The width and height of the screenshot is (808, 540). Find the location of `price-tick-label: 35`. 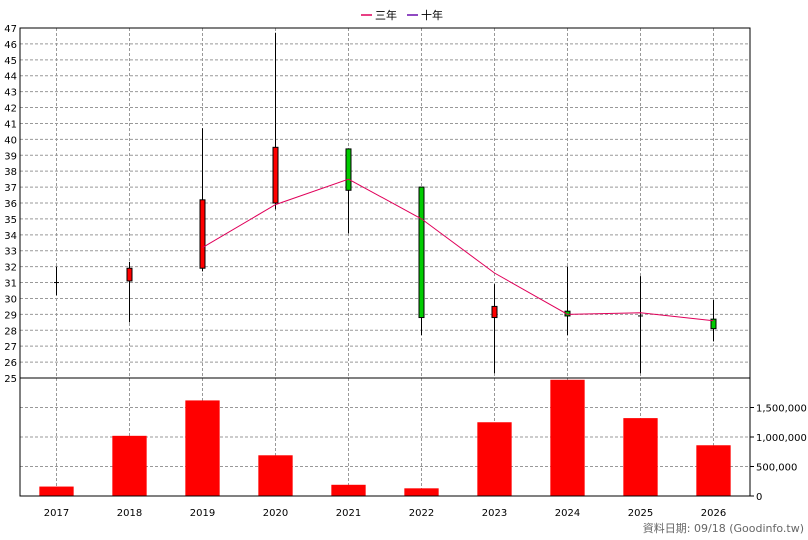

price-tick-label: 35 is located at coordinates (10, 220).